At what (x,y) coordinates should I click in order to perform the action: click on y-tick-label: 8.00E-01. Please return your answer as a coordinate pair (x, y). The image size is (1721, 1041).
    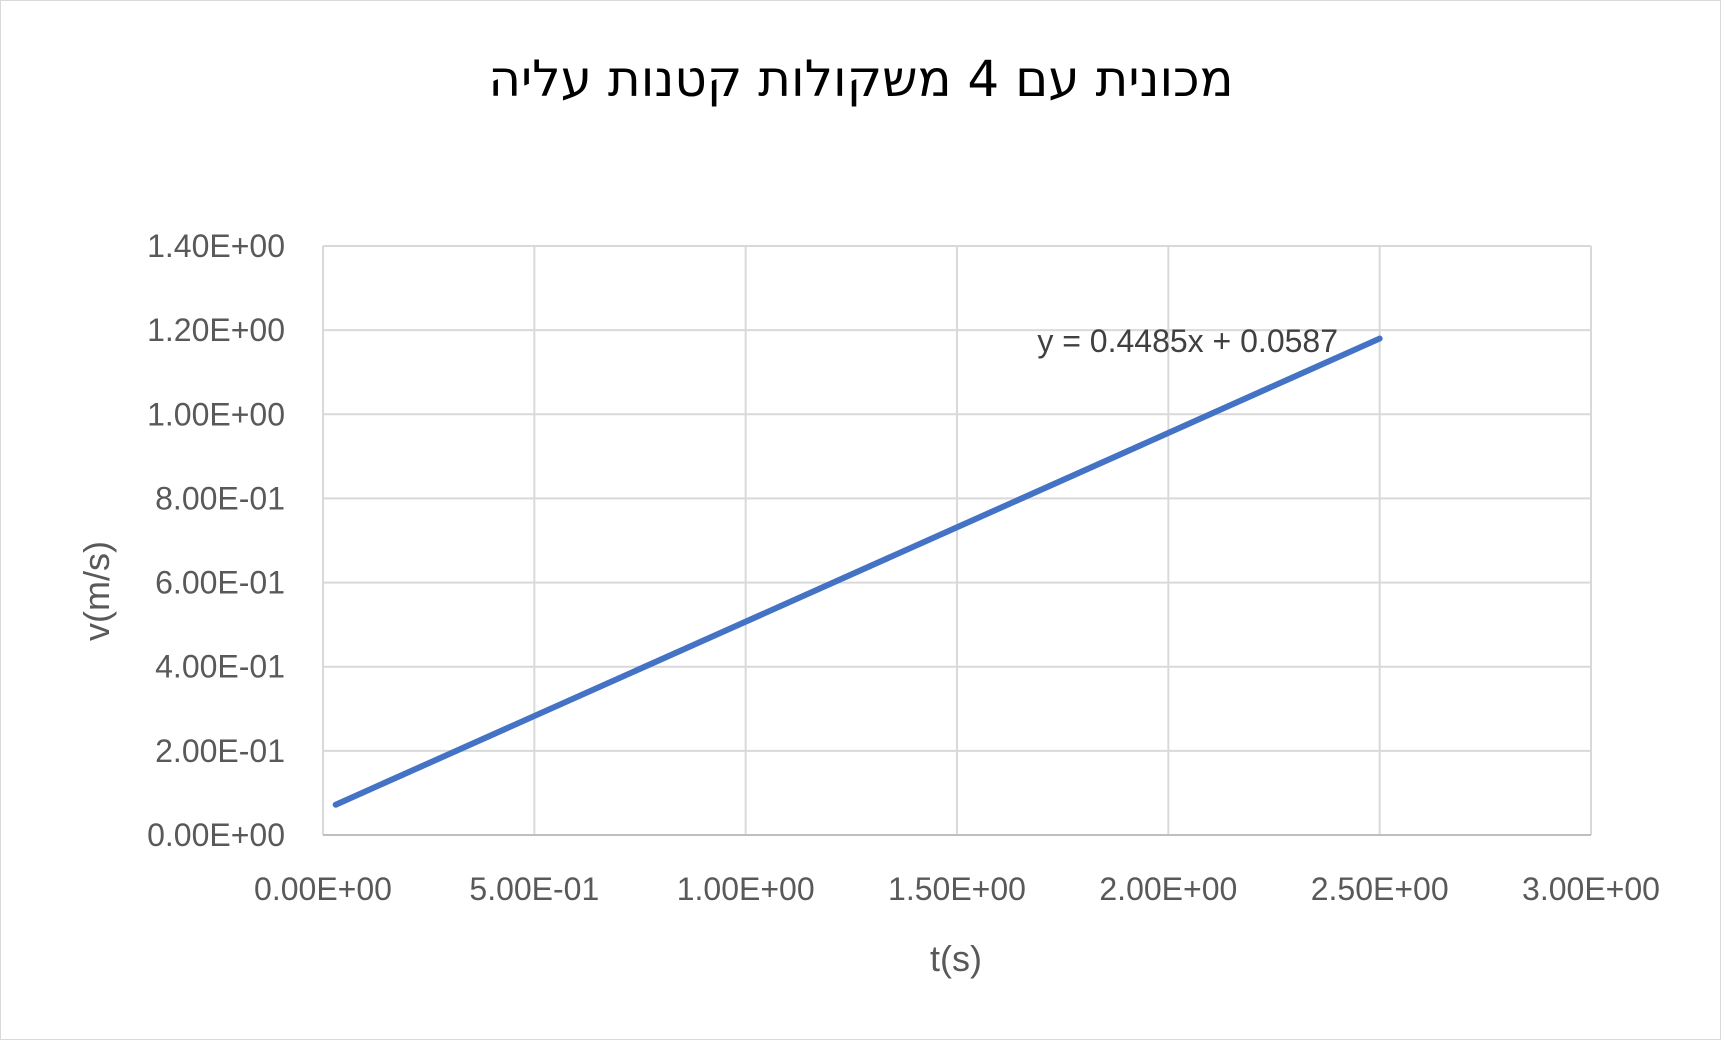
    Looking at the image, I should click on (220, 498).